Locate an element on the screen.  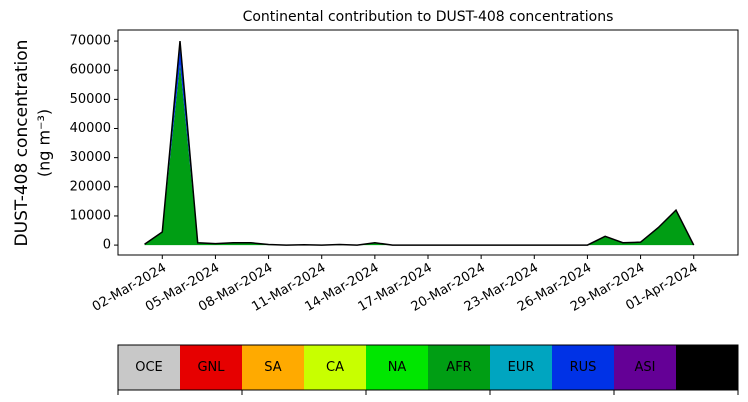
legend-label: OCE is located at coordinates (149, 367).